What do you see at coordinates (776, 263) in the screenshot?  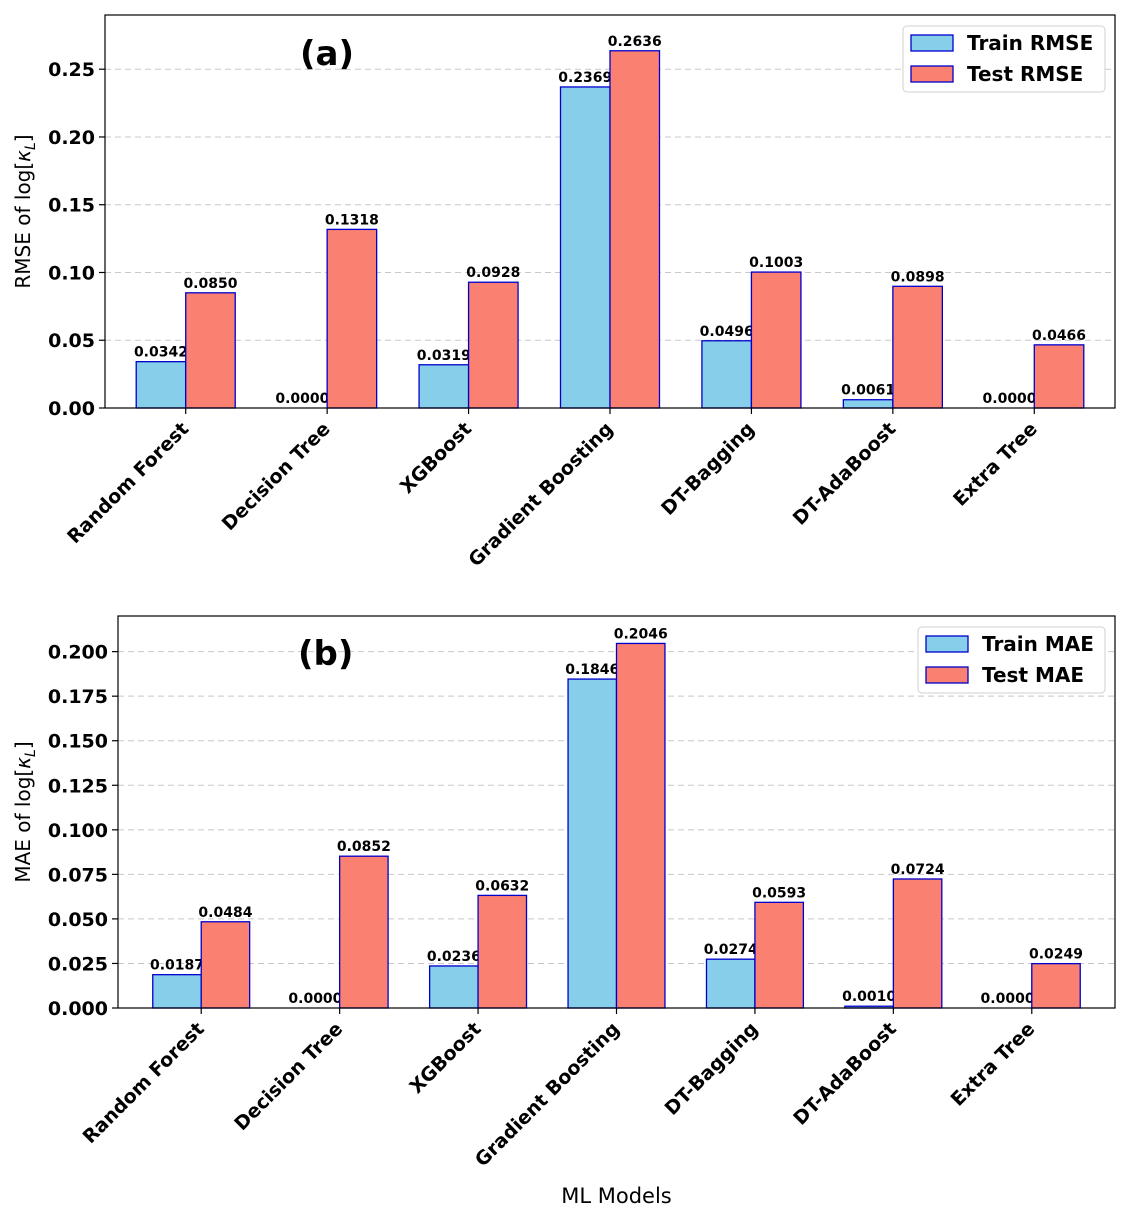 I see `test-data-label: 0.1003` at bounding box center [776, 263].